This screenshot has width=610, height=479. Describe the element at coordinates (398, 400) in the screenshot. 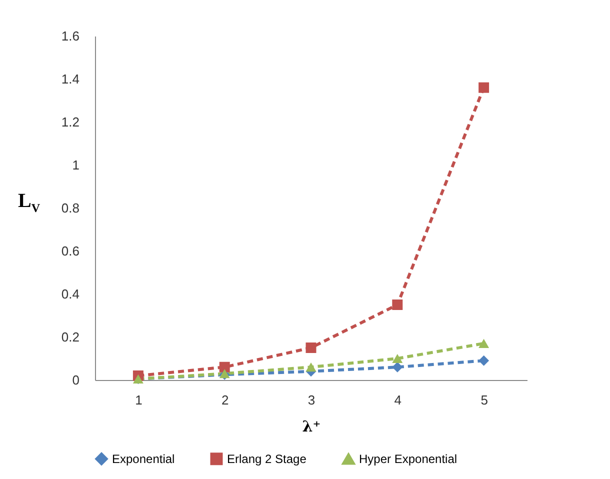

I see `x-tick-label: 4` at that location.